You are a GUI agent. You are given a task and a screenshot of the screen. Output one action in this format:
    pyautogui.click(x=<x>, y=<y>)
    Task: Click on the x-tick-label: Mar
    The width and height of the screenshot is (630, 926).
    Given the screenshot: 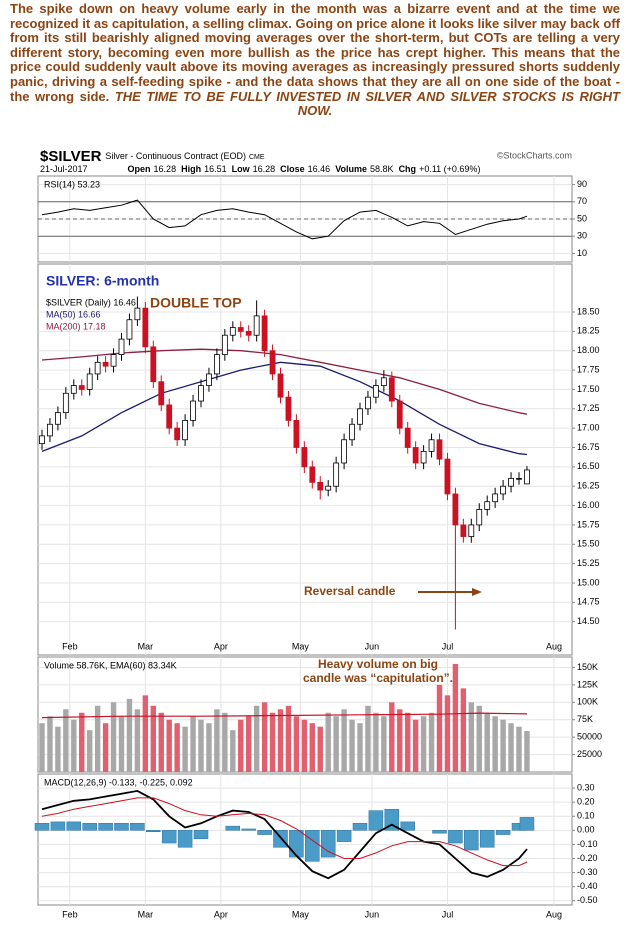 What is the action you would take?
    pyautogui.click(x=146, y=646)
    